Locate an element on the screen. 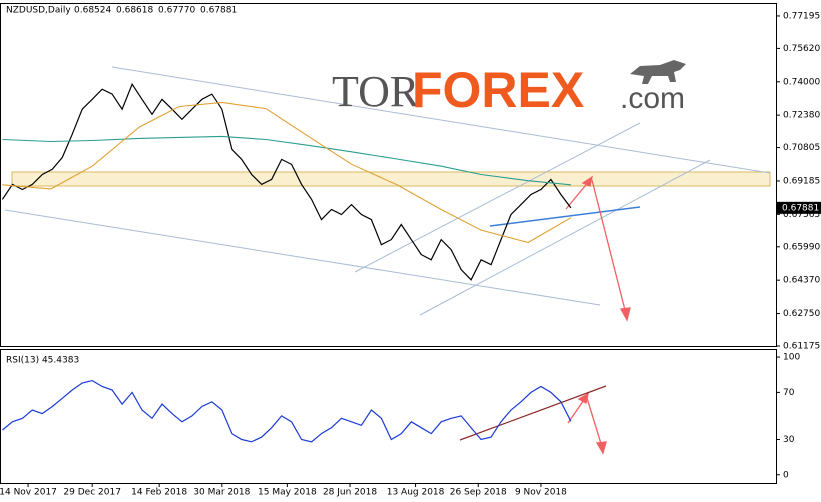 This screenshot has height=502, width=821. y-tick-label: 0.75620 is located at coordinates (801, 49).